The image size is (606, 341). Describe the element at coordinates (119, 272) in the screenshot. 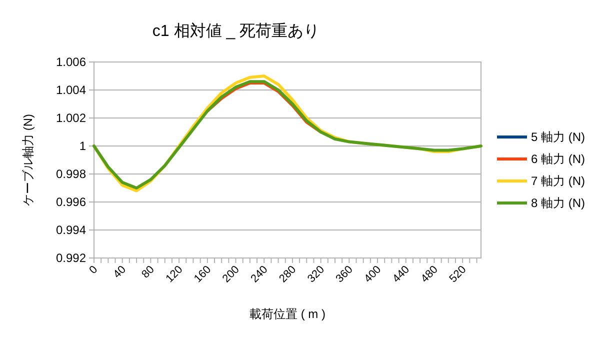

I see `x-tick-label: 40` at that location.